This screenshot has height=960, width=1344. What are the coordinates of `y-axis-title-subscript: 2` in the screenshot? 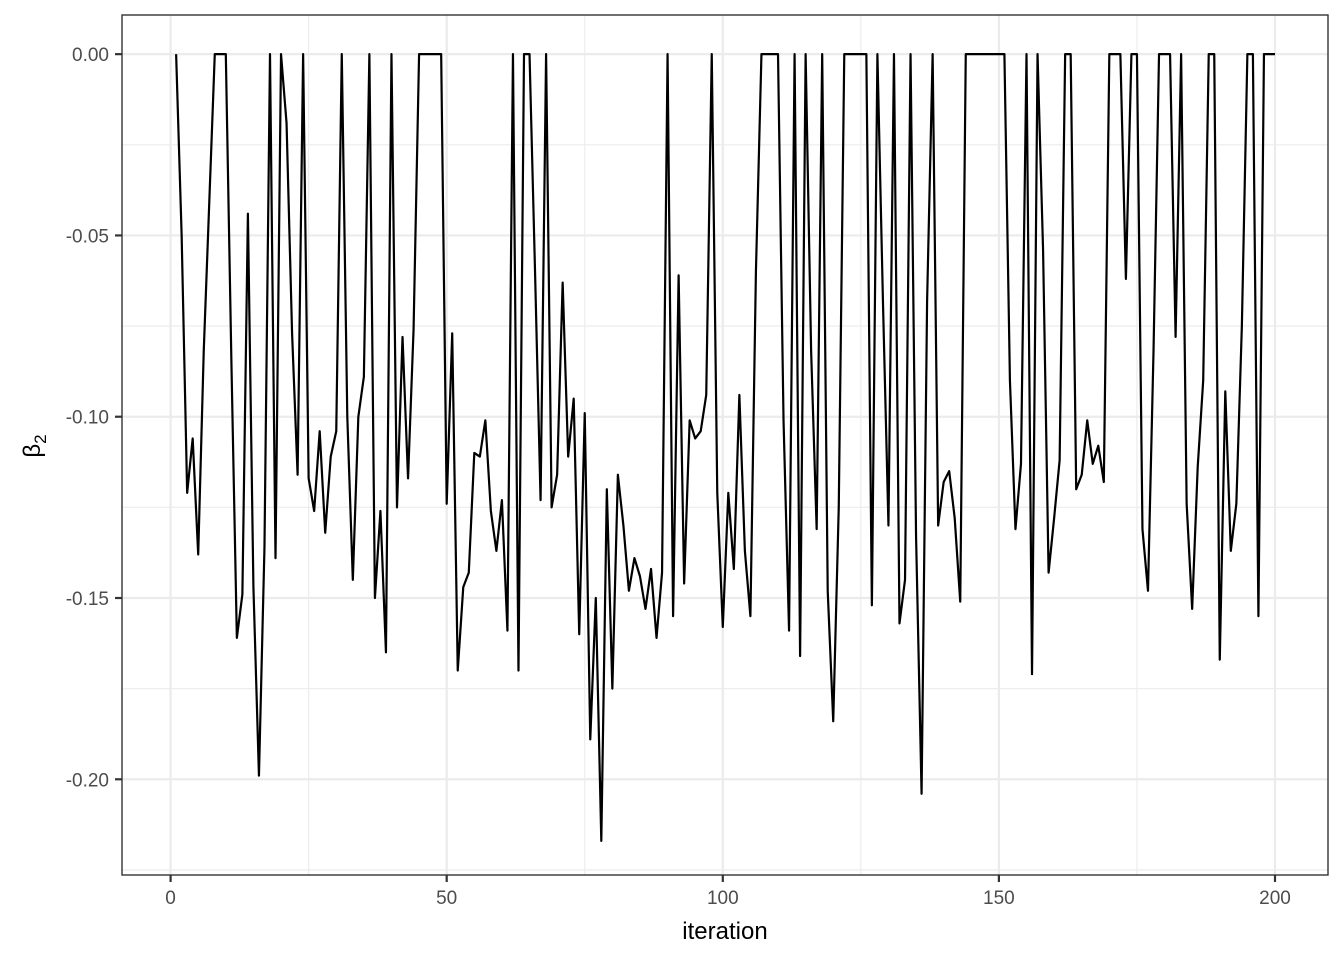 It's located at (40, 438).